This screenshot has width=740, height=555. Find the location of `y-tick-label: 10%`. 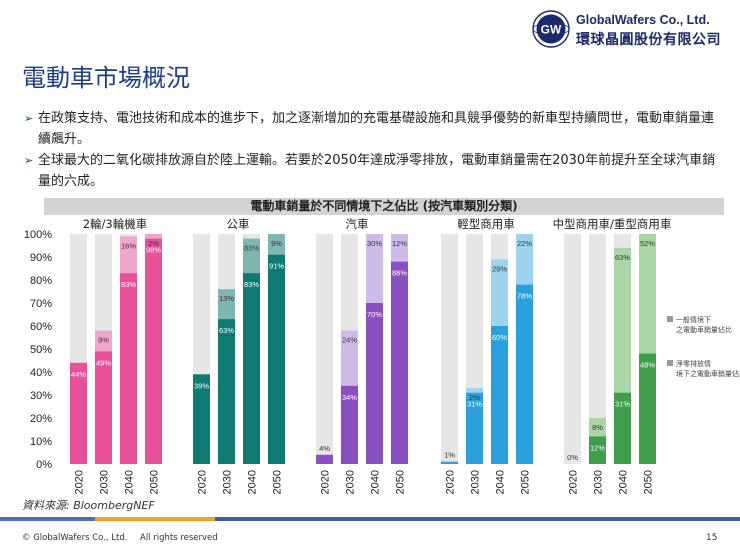

y-tick-label: 10% is located at coordinates (41, 442).